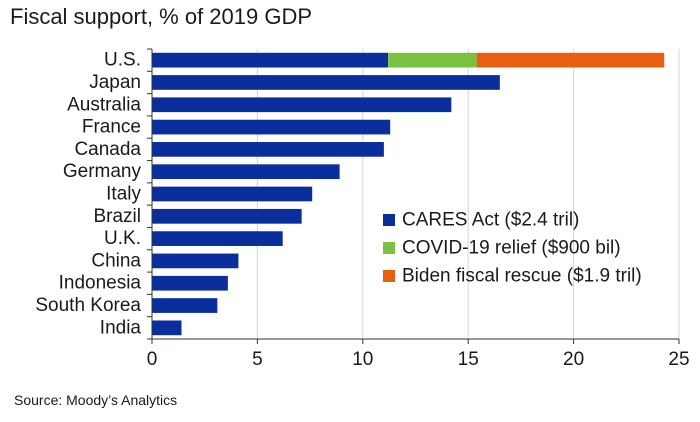 The height and width of the screenshot is (422, 700). I want to click on x-tick-label-25: 25, so click(678, 359).